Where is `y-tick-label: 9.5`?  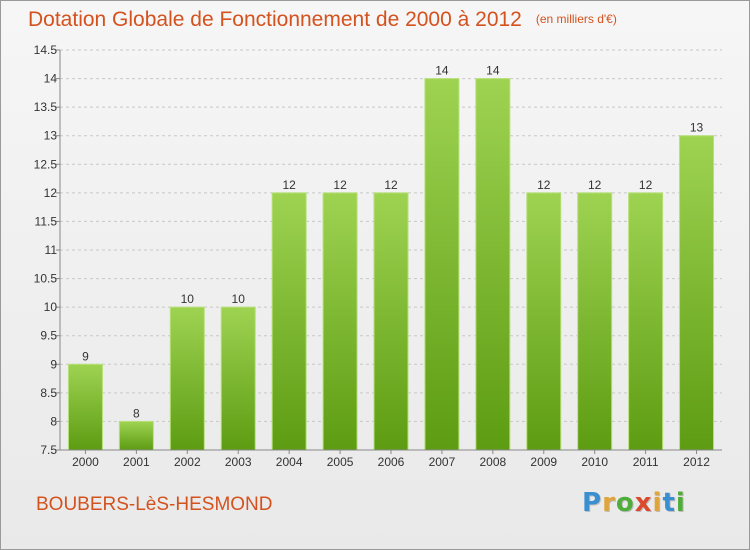
y-tick-label: 9.5 is located at coordinates (48, 336).